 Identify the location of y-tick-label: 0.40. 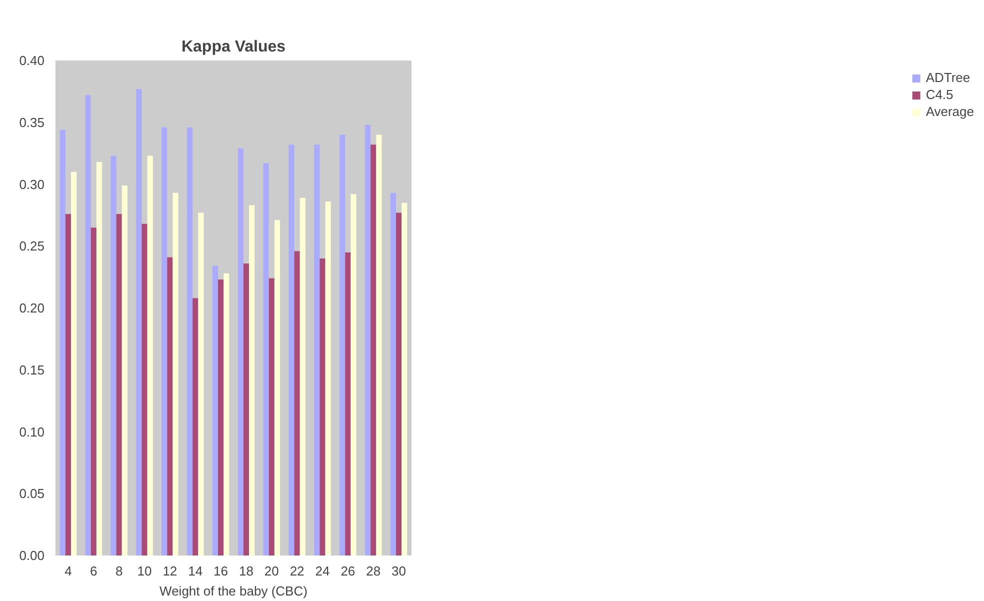
(32, 60).